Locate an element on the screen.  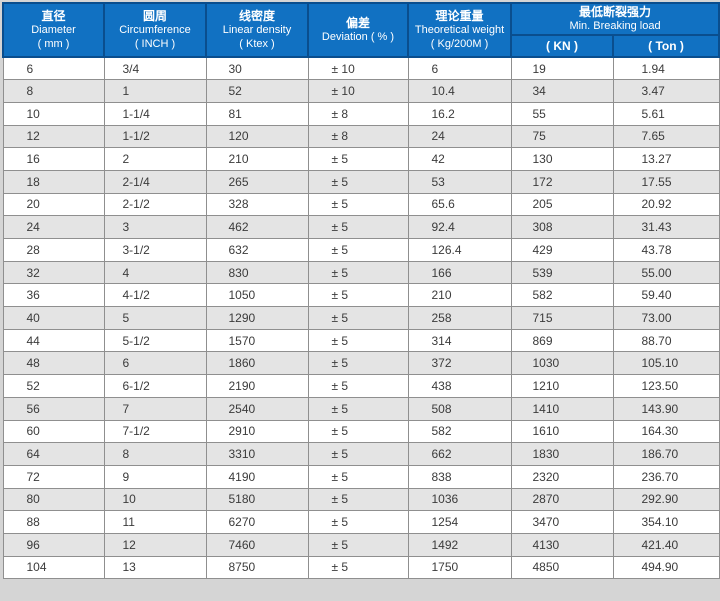
table-cell: 6270 is located at coordinates (257, 522).